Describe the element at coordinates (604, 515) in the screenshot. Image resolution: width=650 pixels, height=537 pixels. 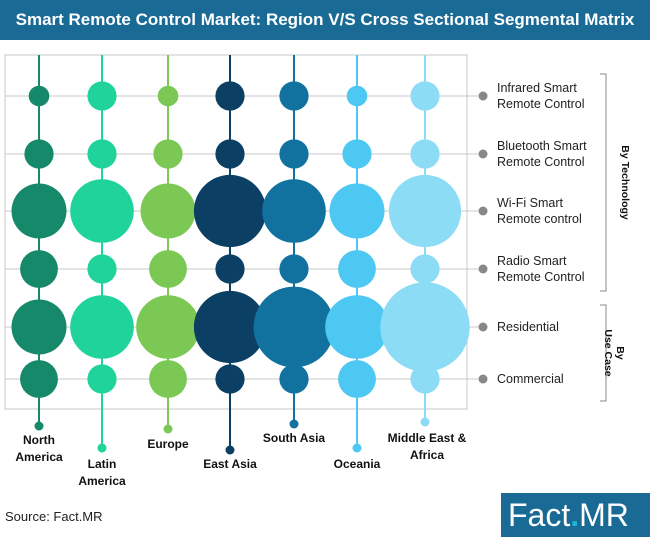
I see `logo-text-mr: MR` at that location.